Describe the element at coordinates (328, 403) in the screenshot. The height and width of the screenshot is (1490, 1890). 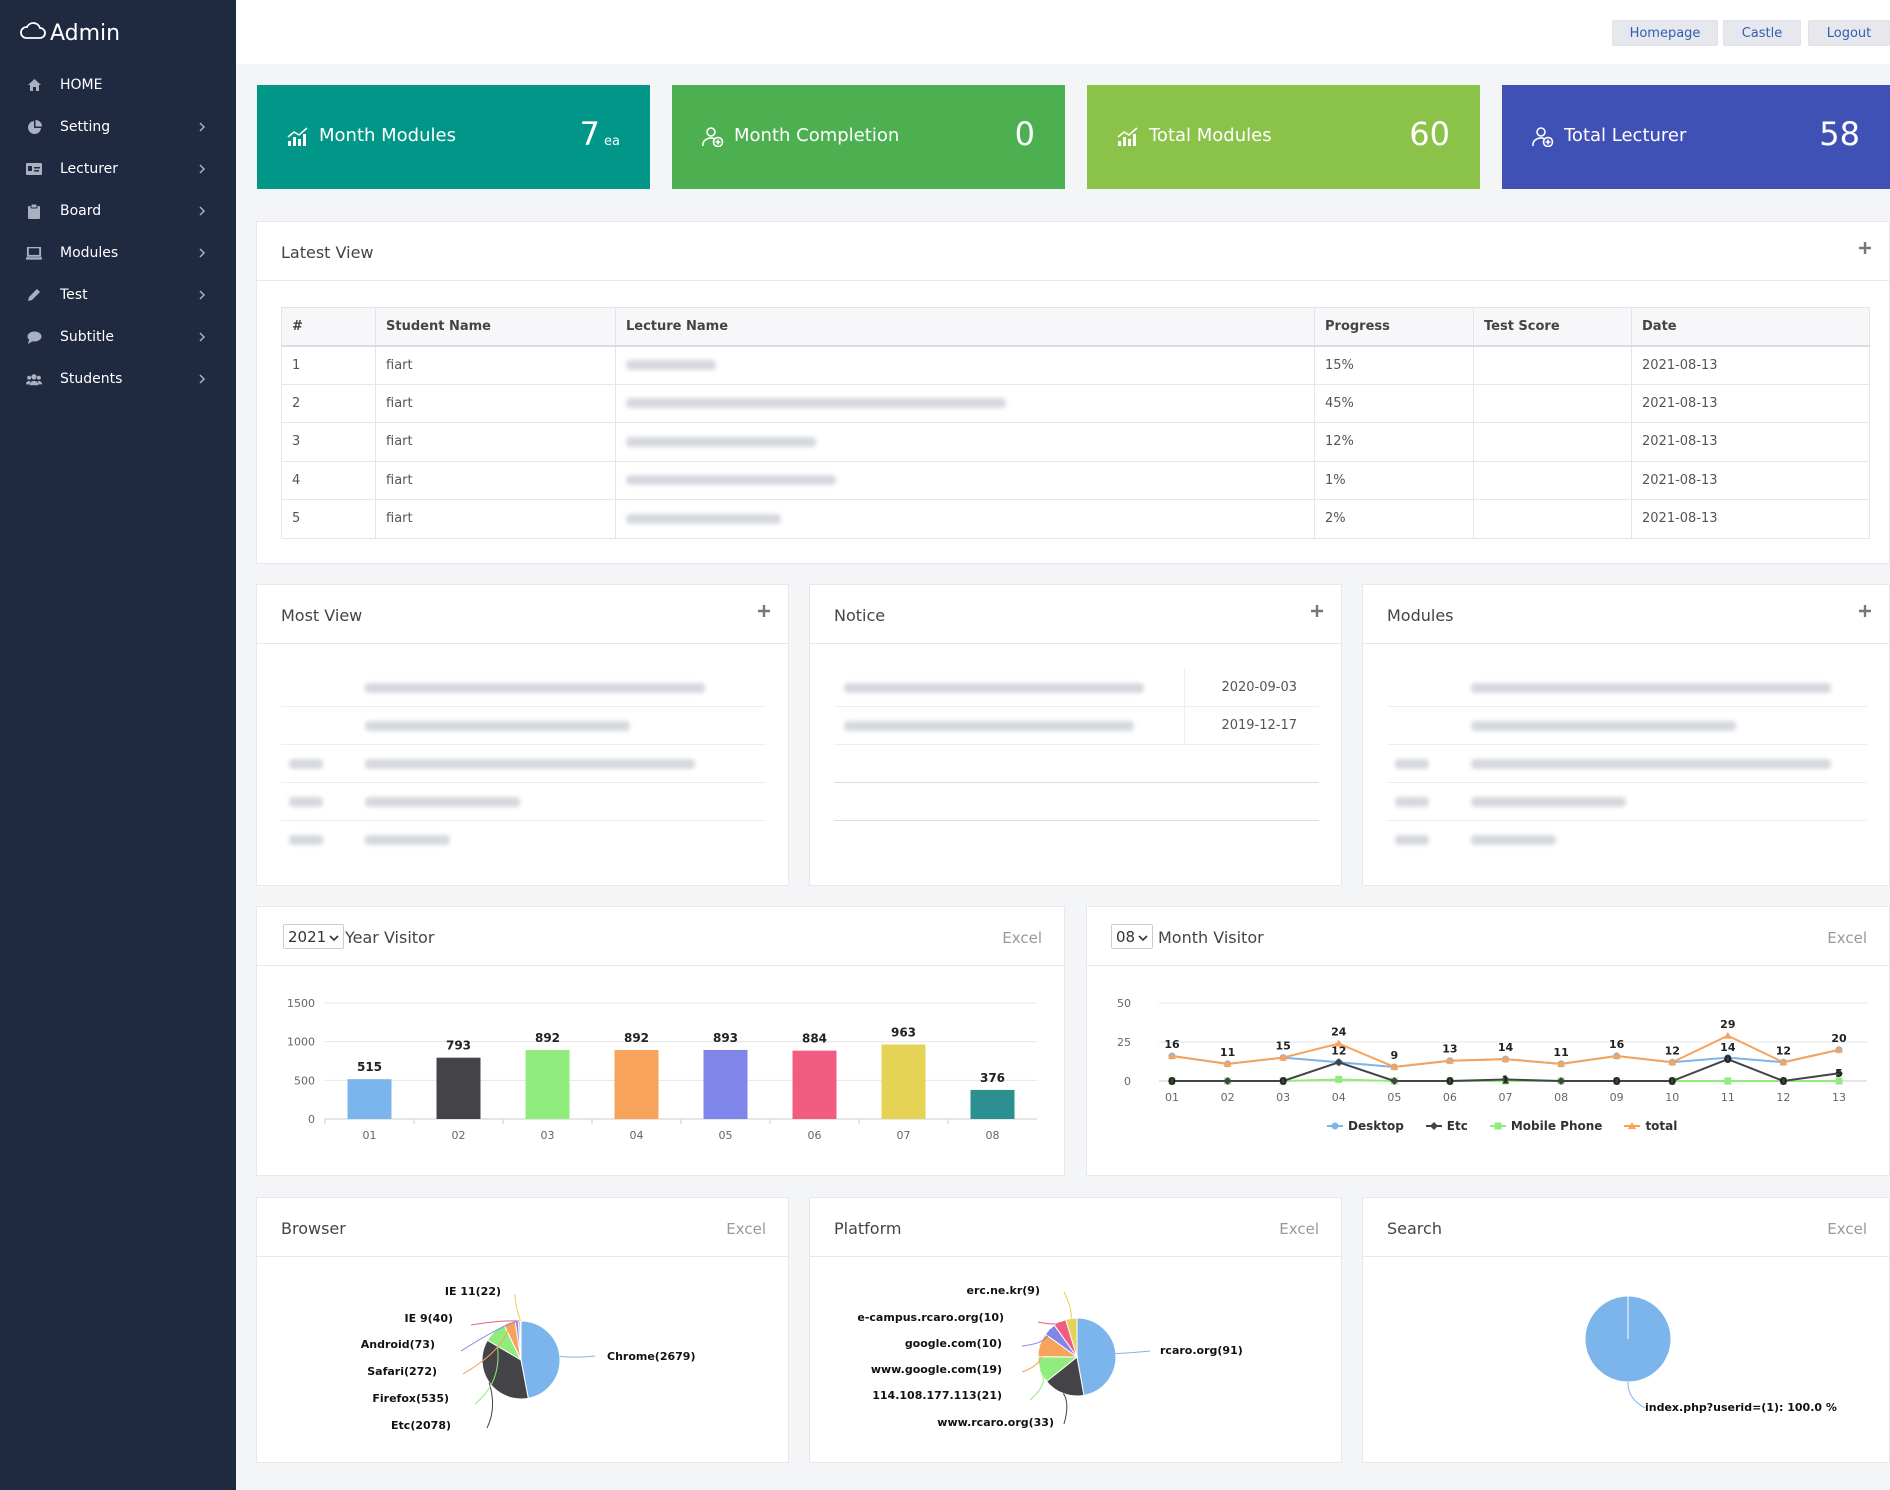
I see `row-number: 2` at that location.